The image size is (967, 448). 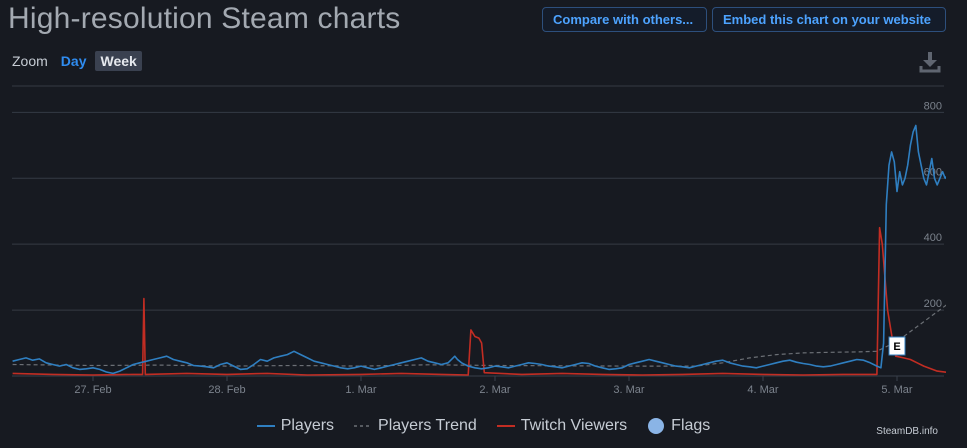 I want to click on flags-legend-dot, so click(x=656, y=426).